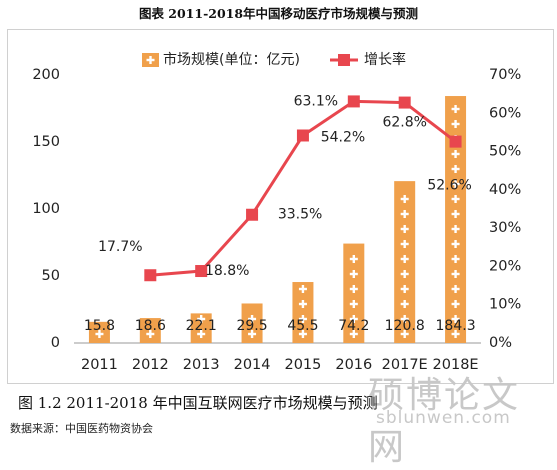  Describe the element at coordinates (46, 209) in the screenshot. I see `y-tick-label: 100` at that location.